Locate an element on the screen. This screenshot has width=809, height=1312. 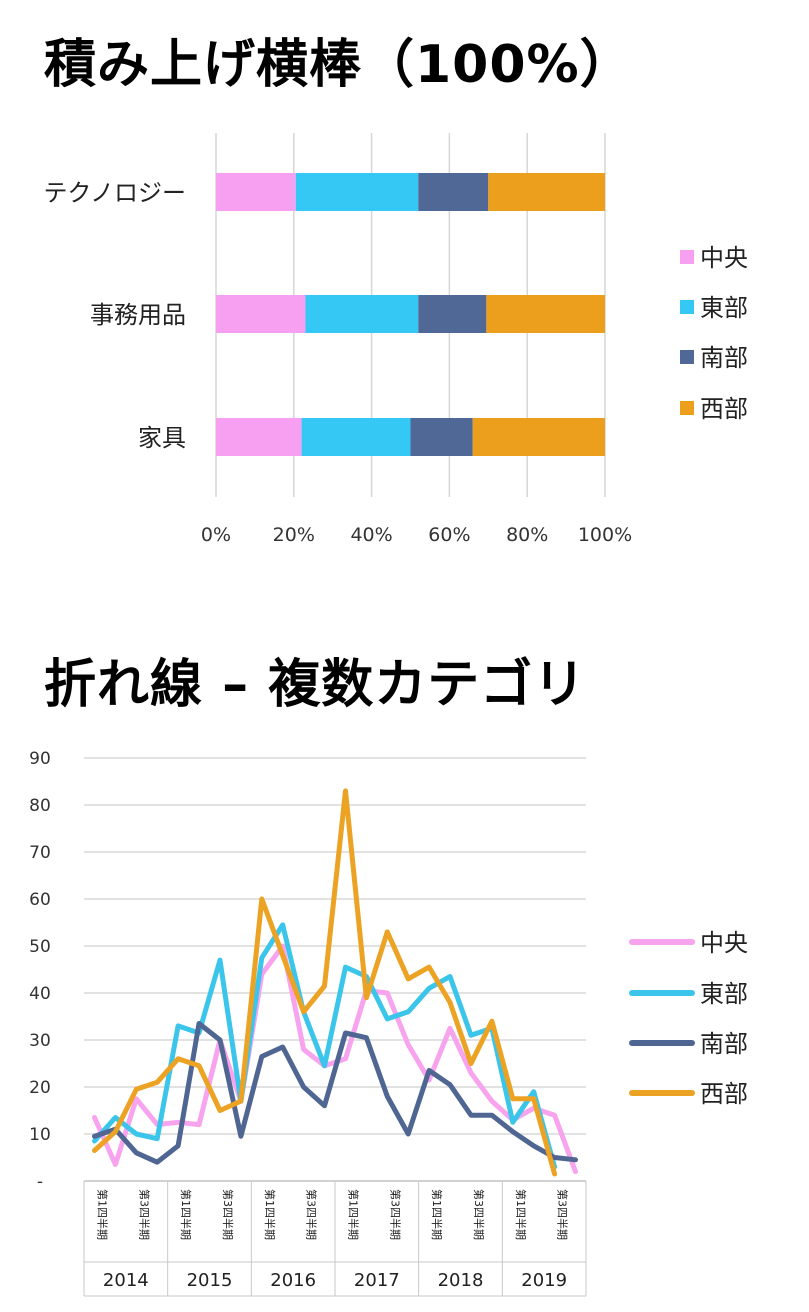
y-tick-label: - is located at coordinates (40, 1182).